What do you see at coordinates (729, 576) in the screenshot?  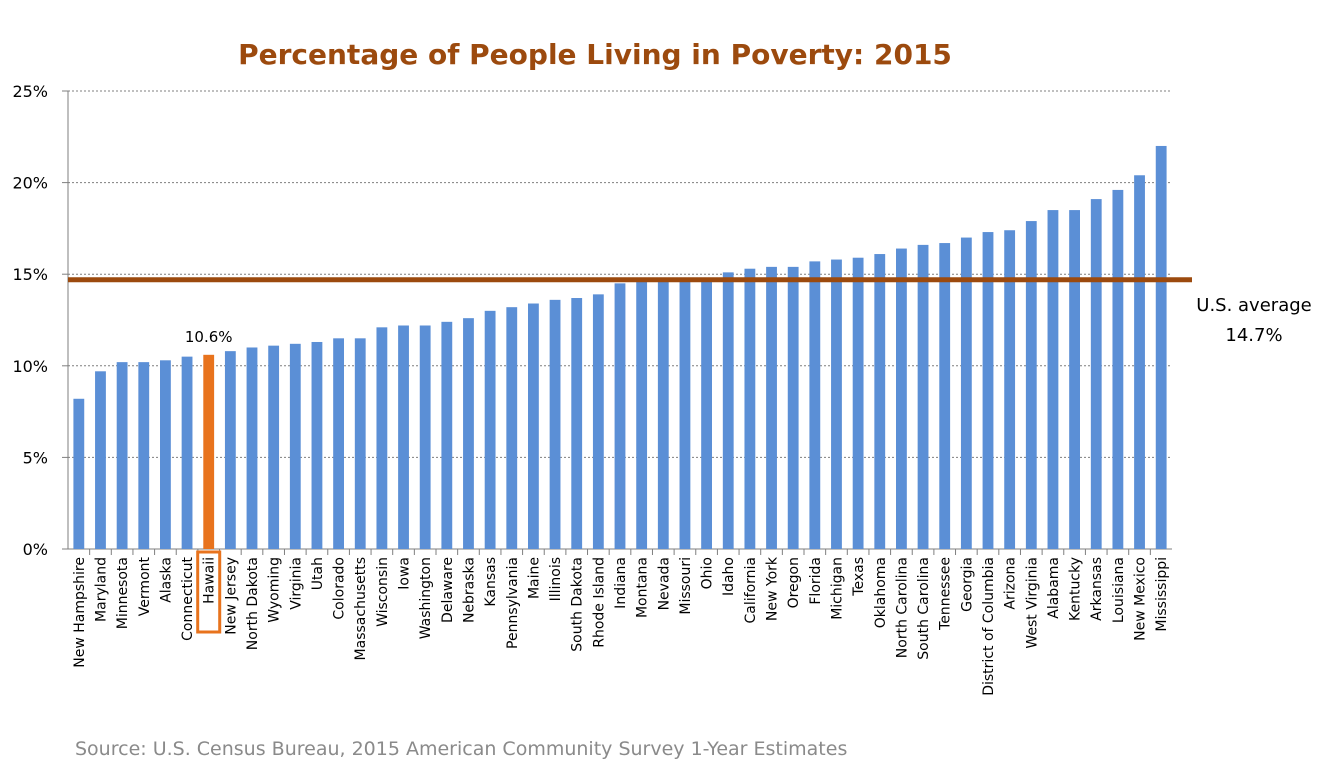 I see `x-tick-label: Idaho` at bounding box center [729, 576].